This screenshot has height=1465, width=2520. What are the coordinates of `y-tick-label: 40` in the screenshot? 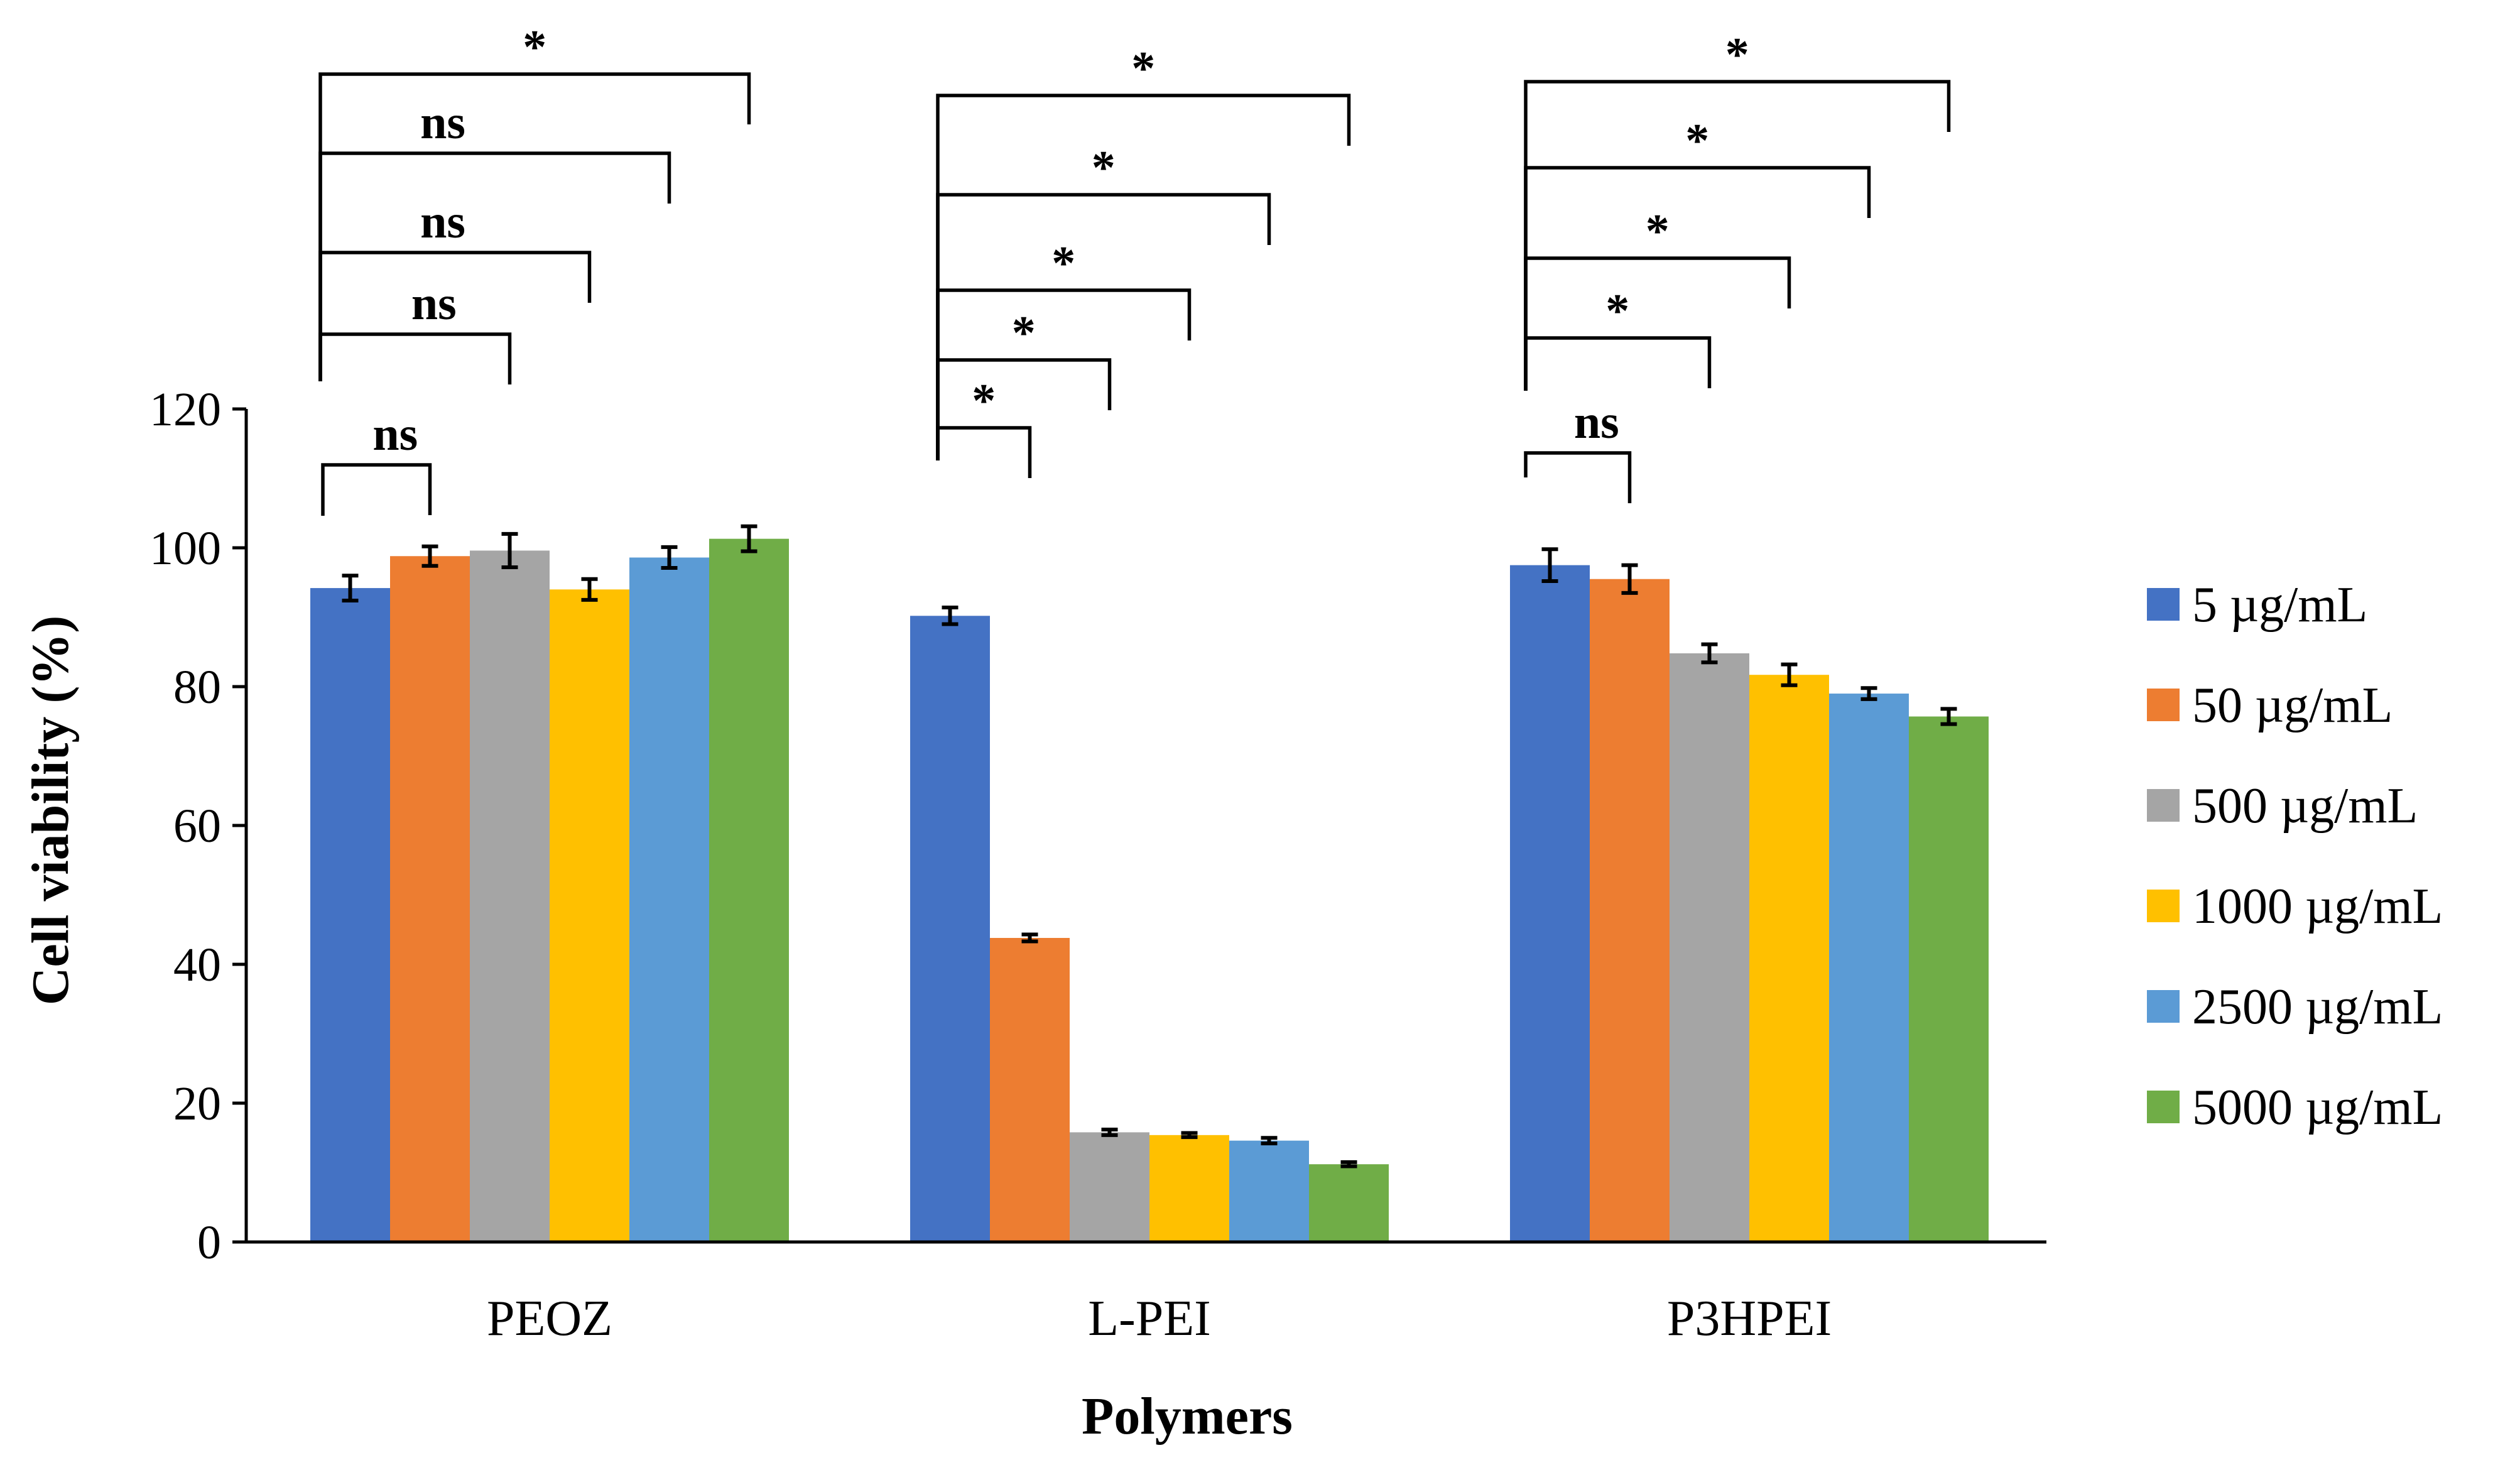 It's located at (197, 965).